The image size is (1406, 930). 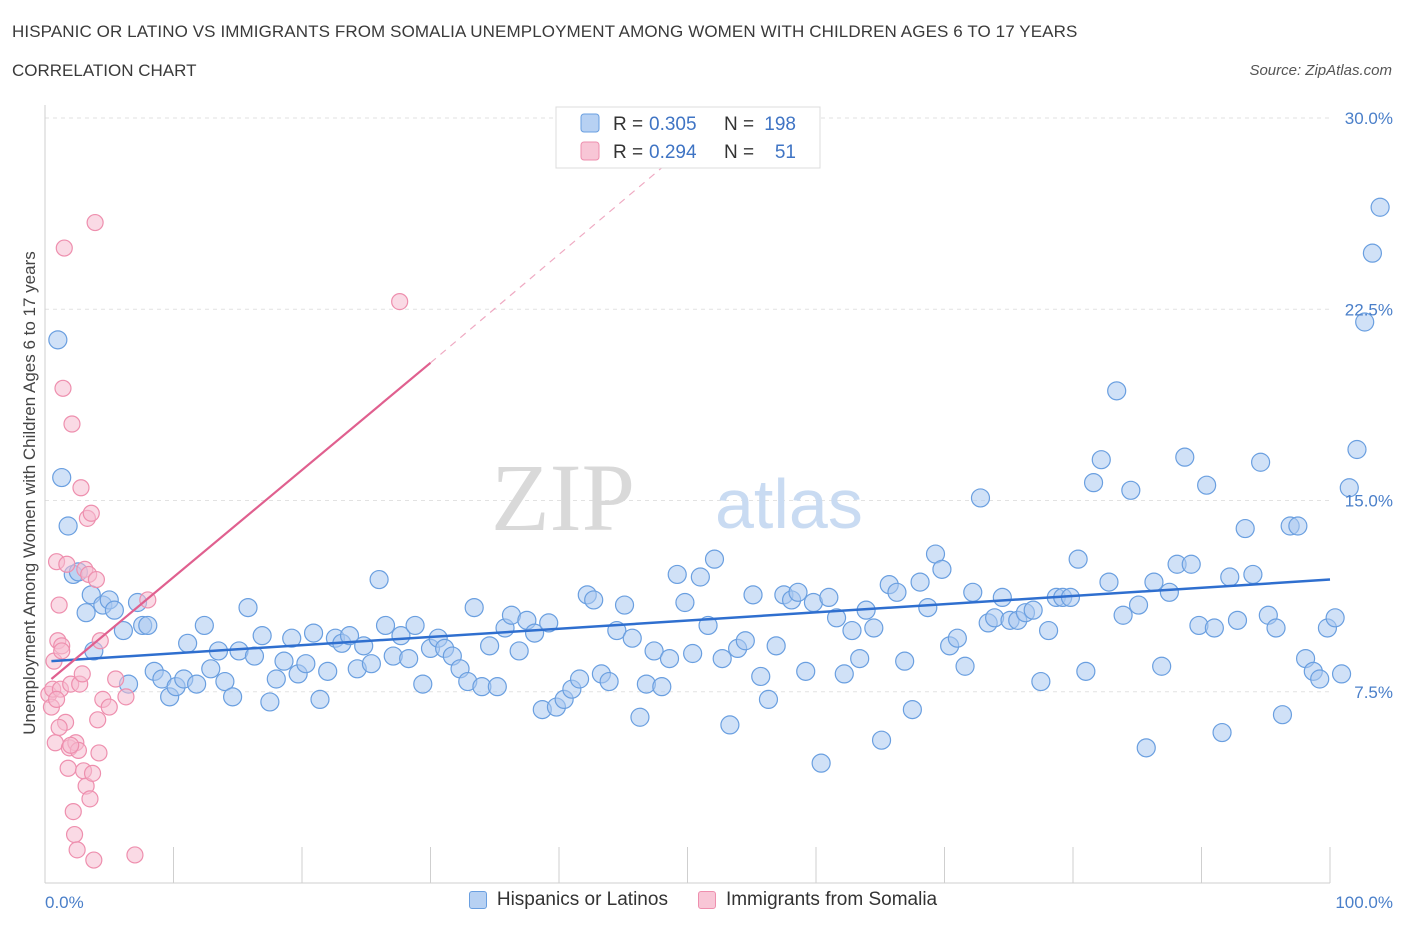 What do you see at coordinates (789, 504) in the screenshot?
I see `watermark-atlas: atlas` at bounding box center [789, 504].